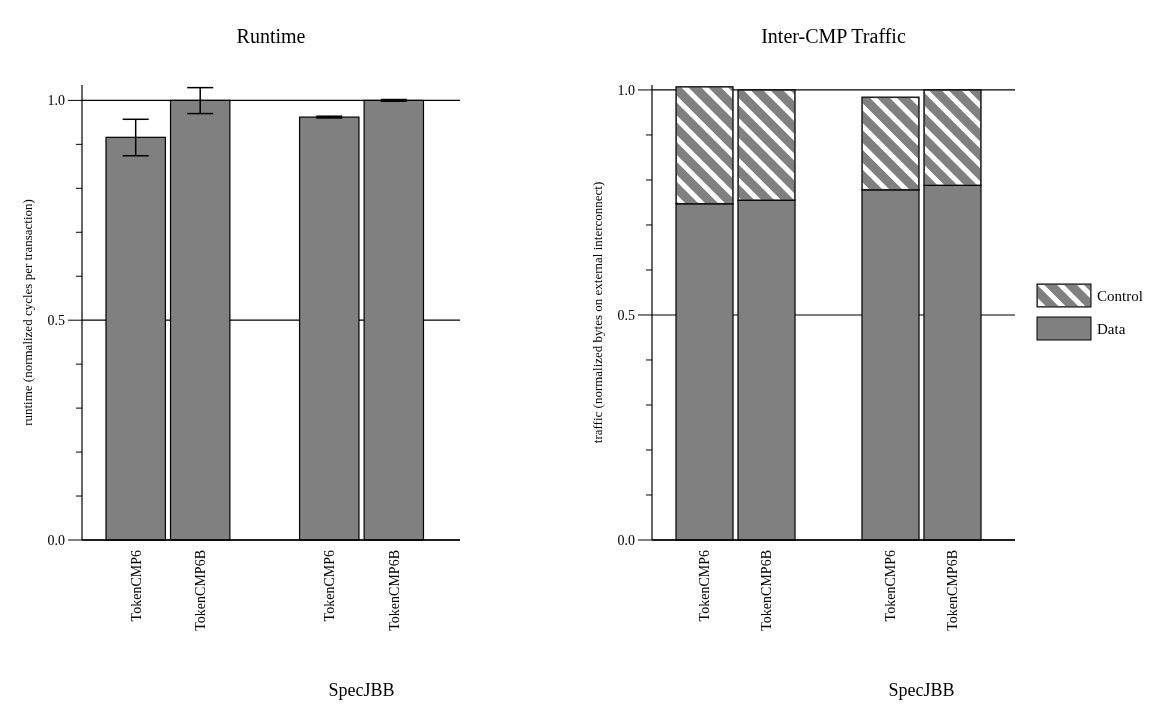 The width and height of the screenshot is (1163, 710). I want to click on chart-title: Runtime, so click(271, 36).